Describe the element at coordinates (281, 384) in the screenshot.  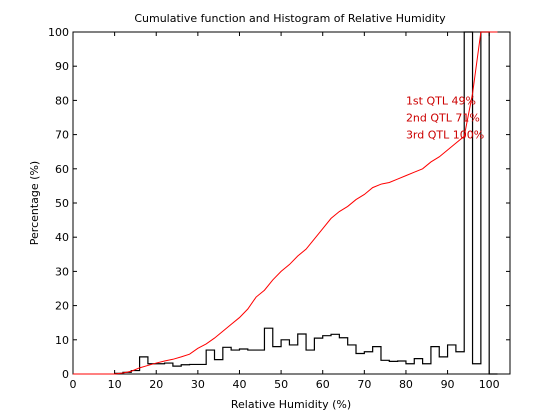
I see `x-tick-label: 50` at that location.